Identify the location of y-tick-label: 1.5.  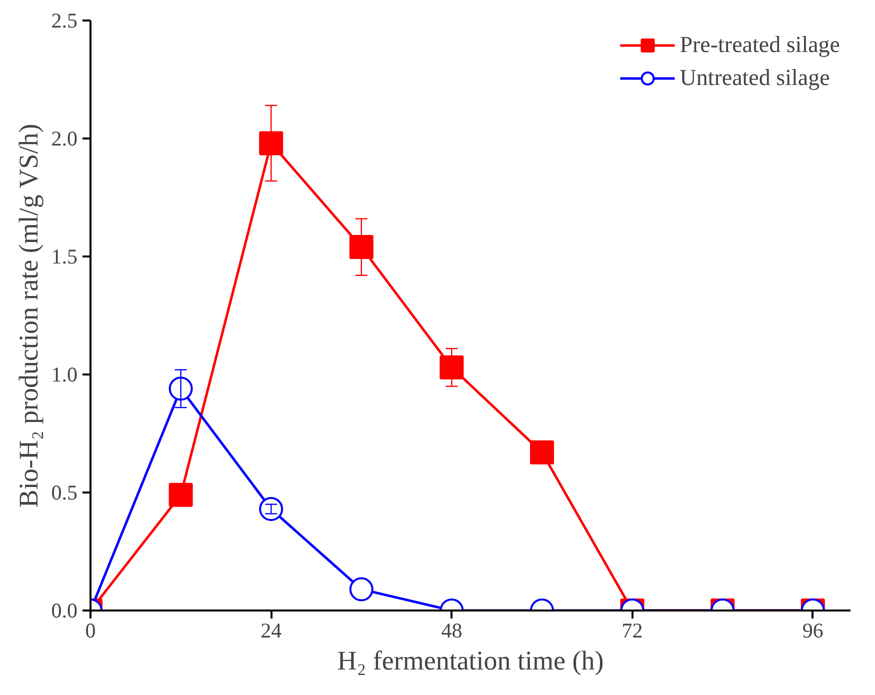
(64, 256).